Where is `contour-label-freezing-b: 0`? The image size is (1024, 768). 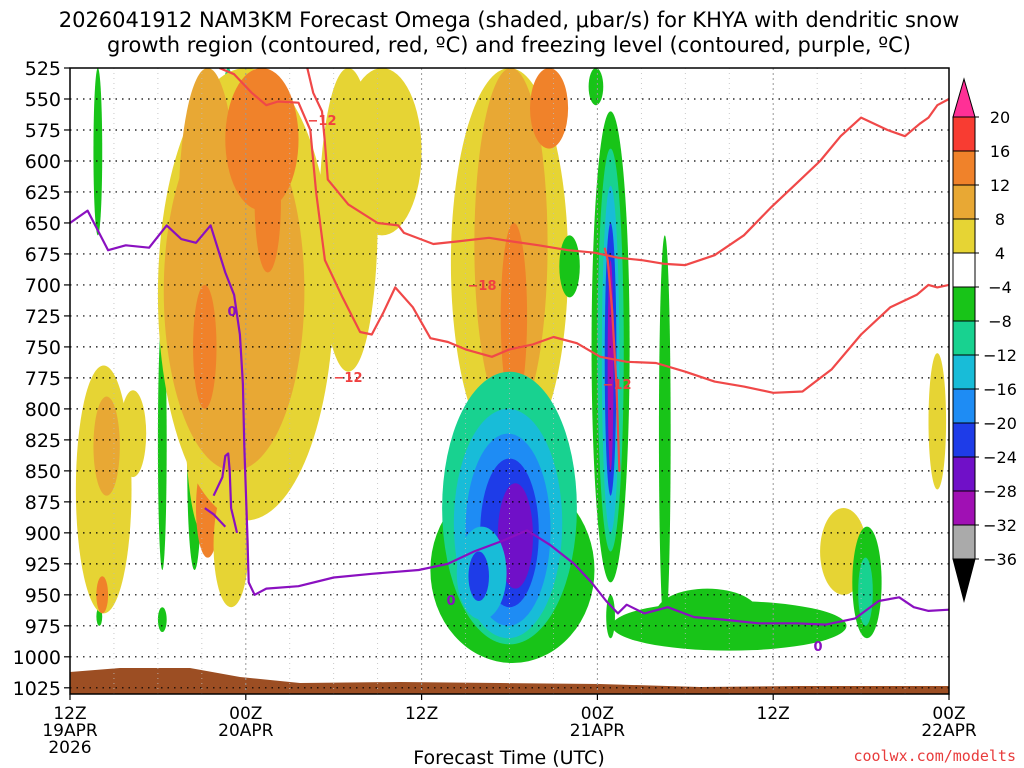 contour-label-freezing-b: 0 is located at coordinates (450, 601).